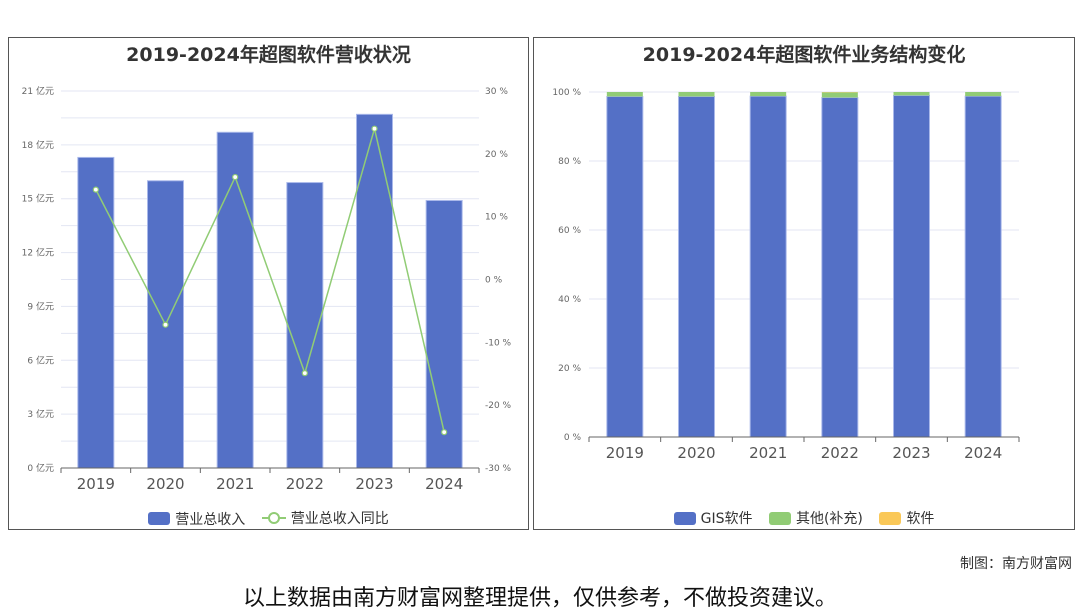 Image resolution: width=1080 pixels, height=614 pixels. Describe the element at coordinates (566, 93) in the screenshot. I see `y-tick-label: 100 %` at that location.